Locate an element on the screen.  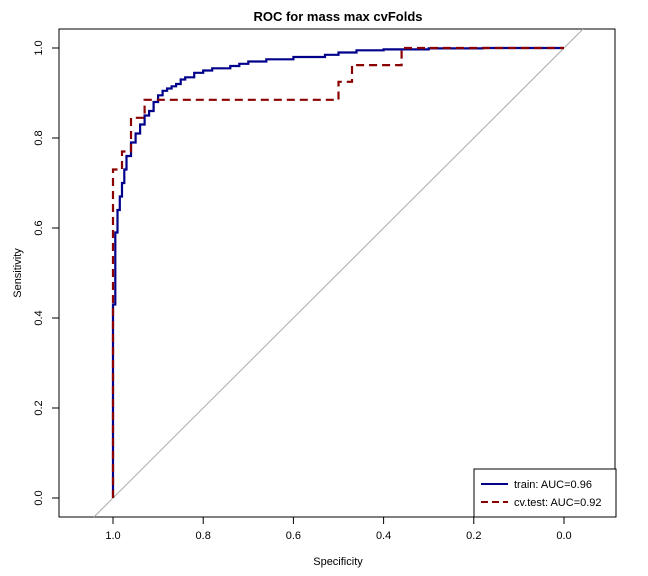
x-tick-label: 0.2 is located at coordinates (473, 536).